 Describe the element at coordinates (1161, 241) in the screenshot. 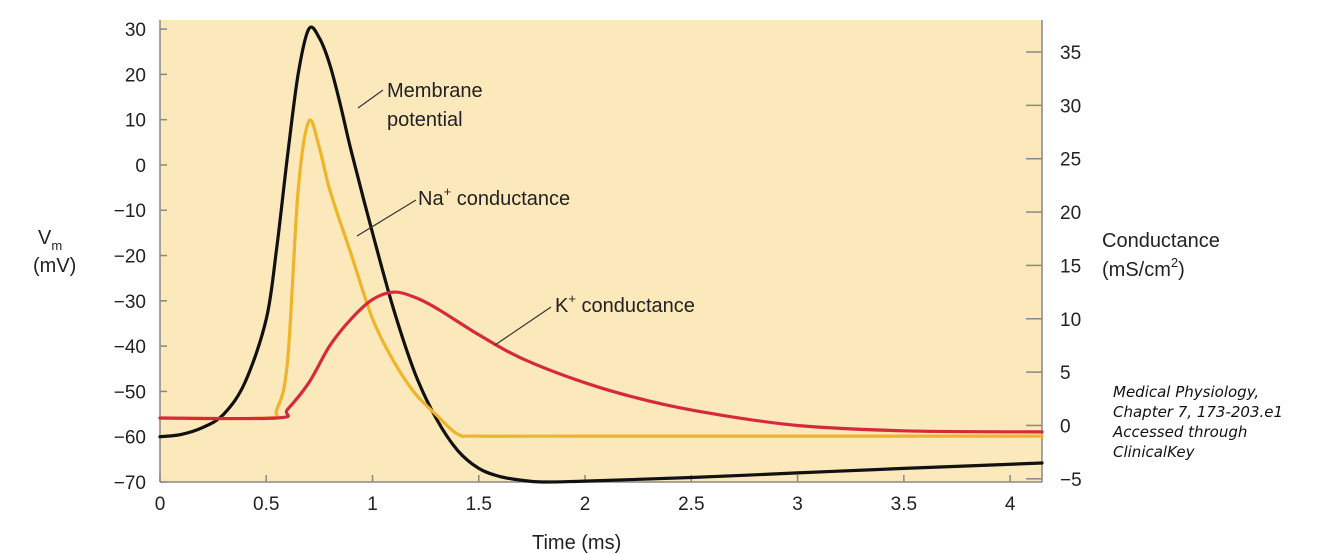

I see `right-axis-title: Conductance` at that location.